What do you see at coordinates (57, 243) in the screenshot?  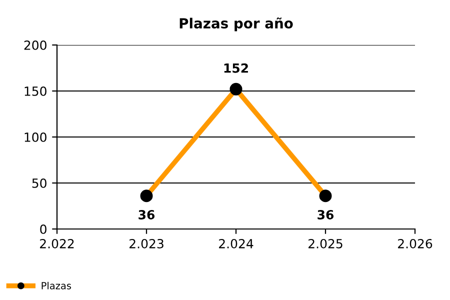 I see `x-tick-label: 2.022` at bounding box center [57, 243].